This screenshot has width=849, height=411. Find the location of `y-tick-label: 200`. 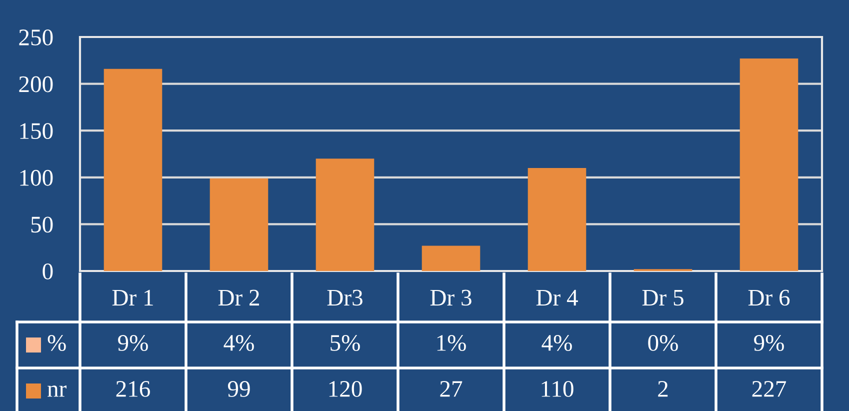

y-tick-label: 200 is located at coordinates (36, 84).